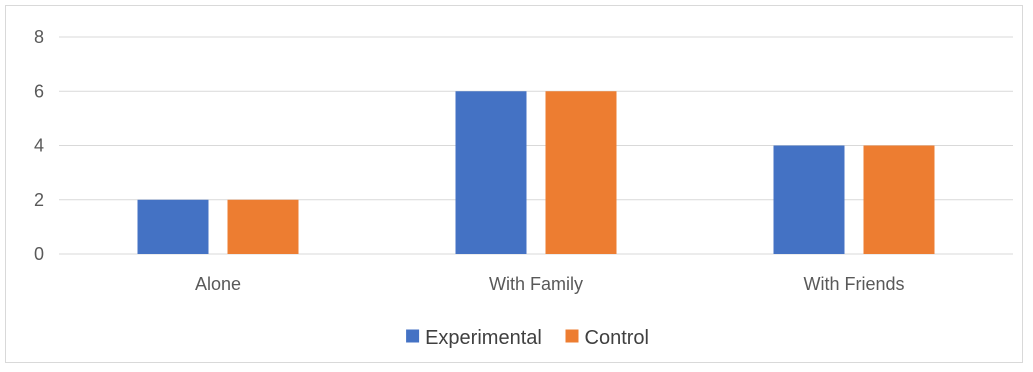 The width and height of the screenshot is (1033, 372). What do you see at coordinates (39, 254) in the screenshot?
I see `y-tick-label: 0` at bounding box center [39, 254].